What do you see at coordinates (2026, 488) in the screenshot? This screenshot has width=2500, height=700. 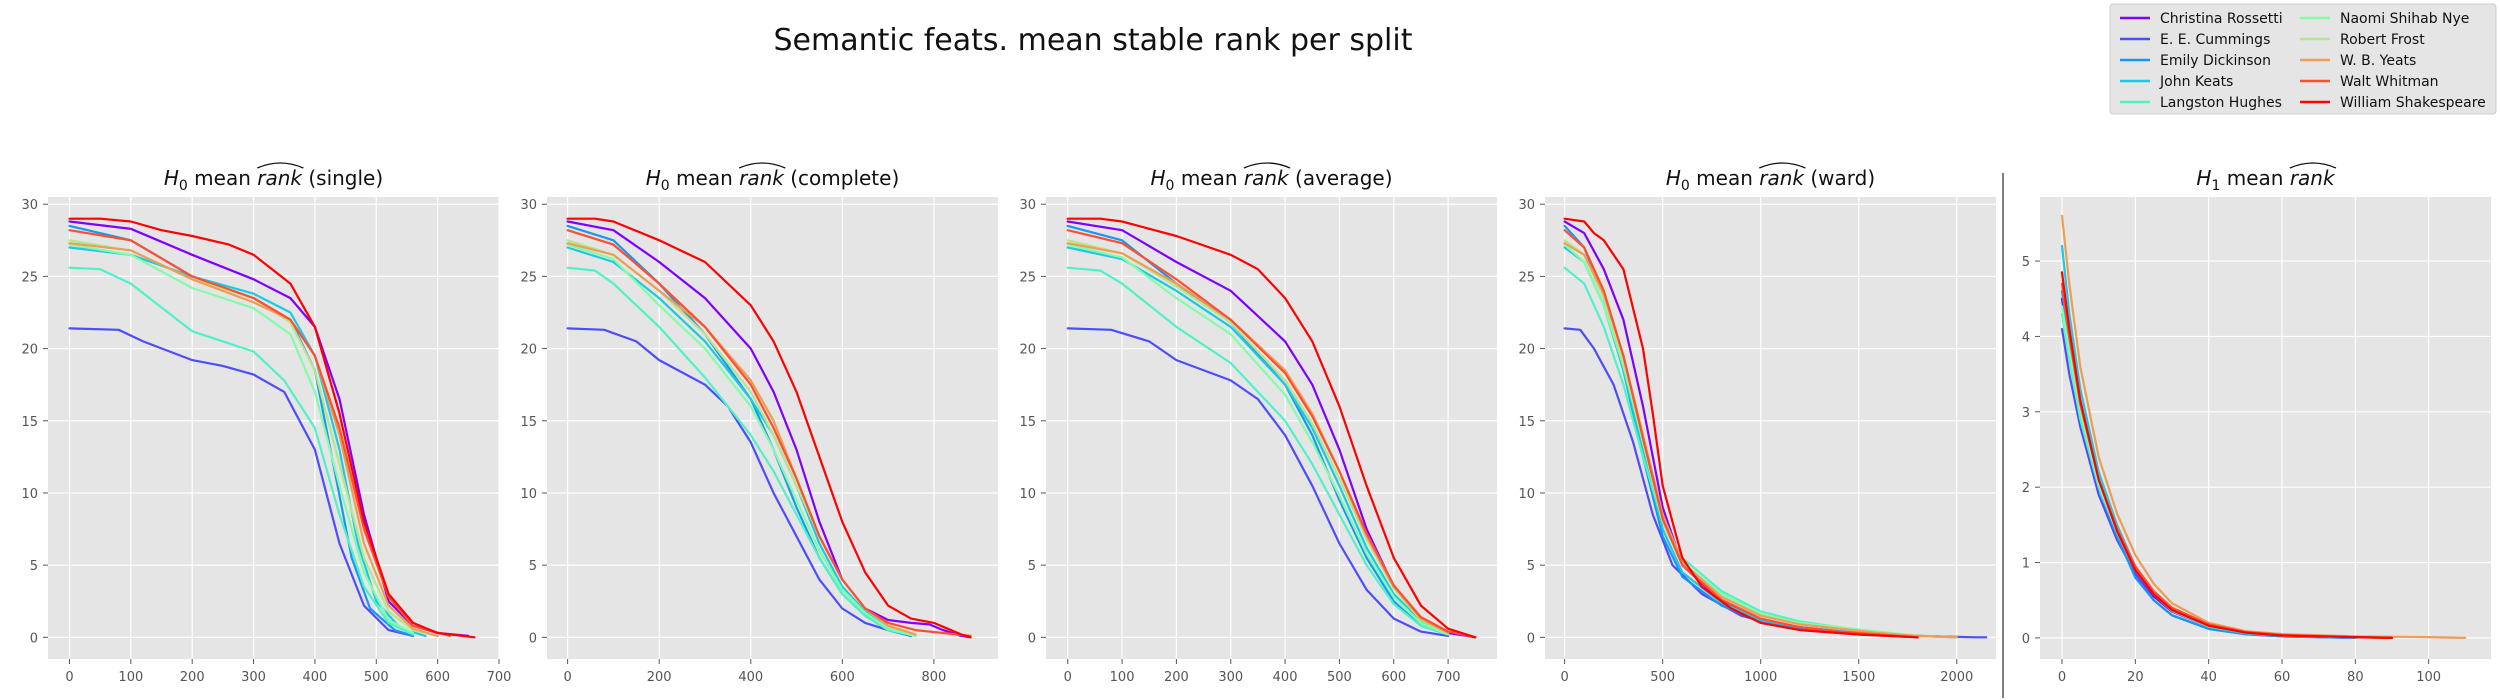 I see `y-tick-label: 2` at bounding box center [2026, 488].